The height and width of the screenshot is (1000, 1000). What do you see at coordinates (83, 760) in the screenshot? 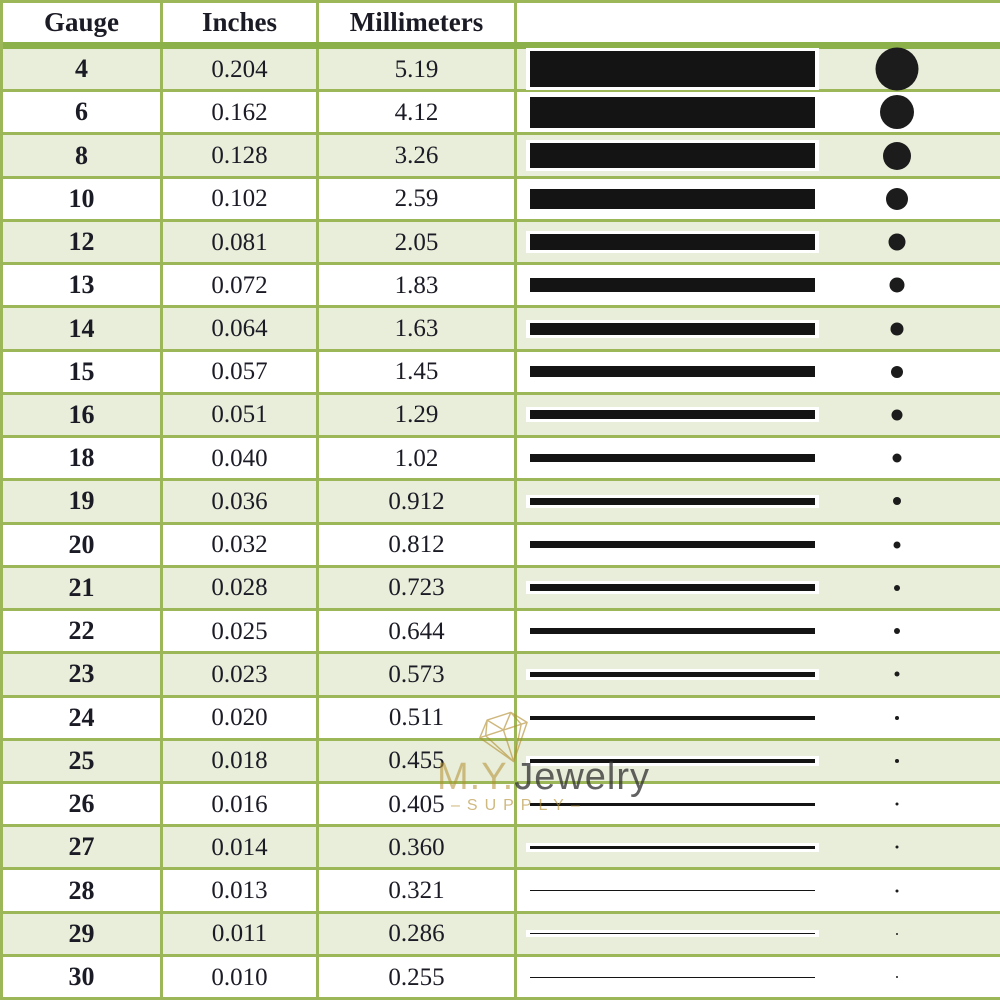
I see `gauge-value: 25` at bounding box center [83, 760].